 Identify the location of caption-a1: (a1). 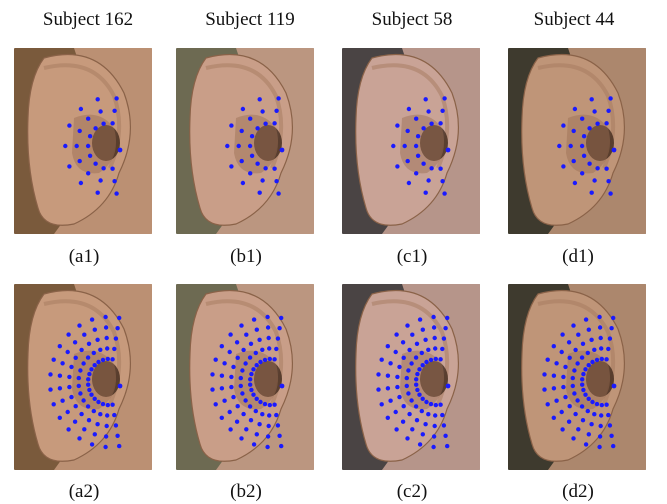
(84, 256).